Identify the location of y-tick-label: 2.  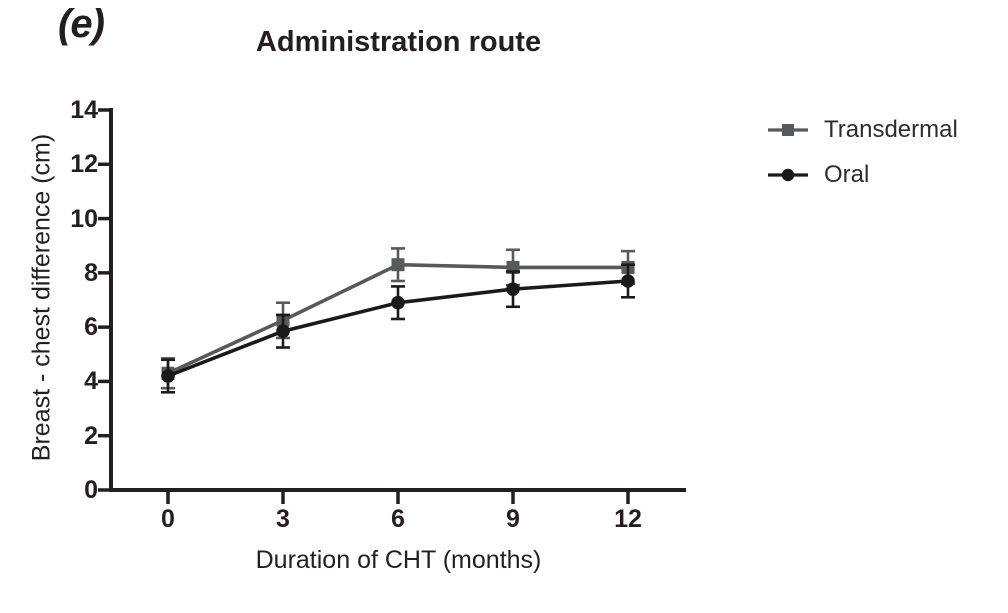
(91, 435).